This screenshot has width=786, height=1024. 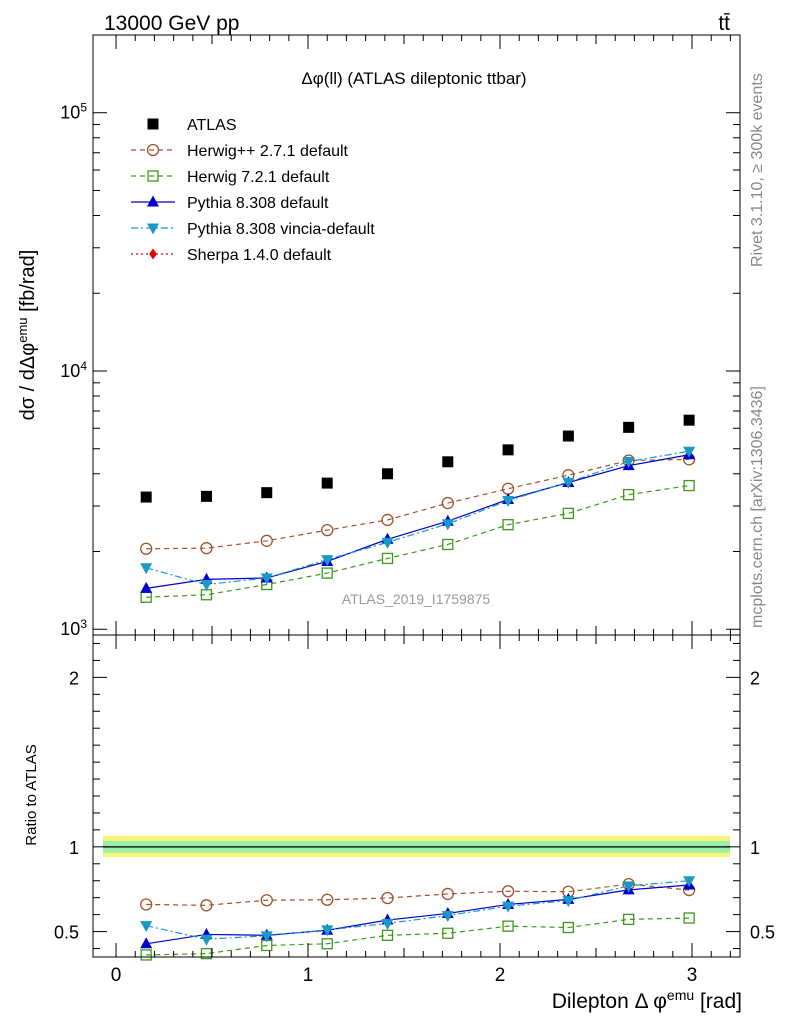 What do you see at coordinates (73, 628) in the screenshot?
I see `y-tick-label: 10³` at bounding box center [73, 628].